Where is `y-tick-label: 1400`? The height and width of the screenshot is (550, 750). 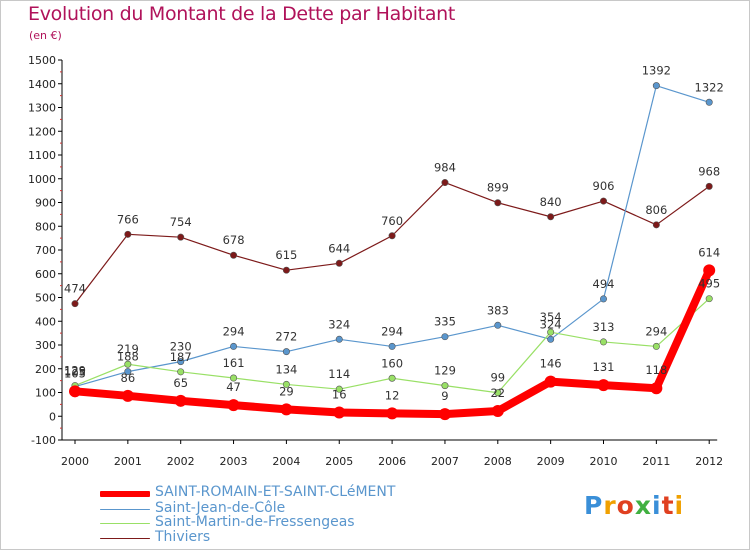
y-tick-label: 1400 is located at coordinates (42, 84).